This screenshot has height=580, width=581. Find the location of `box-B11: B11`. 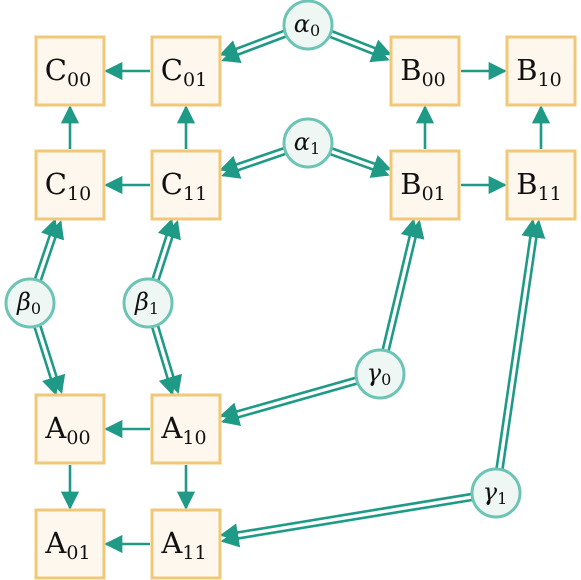

box-B11: B11 is located at coordinates (541, 185).